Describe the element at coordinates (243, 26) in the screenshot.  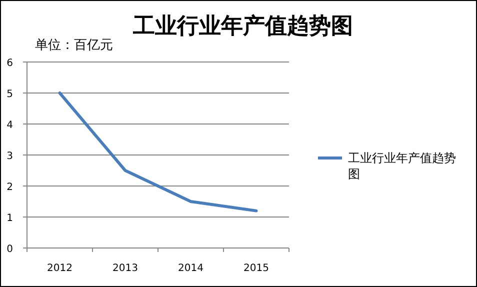
I see `title: 工业行业年产值趋势图` at that location.